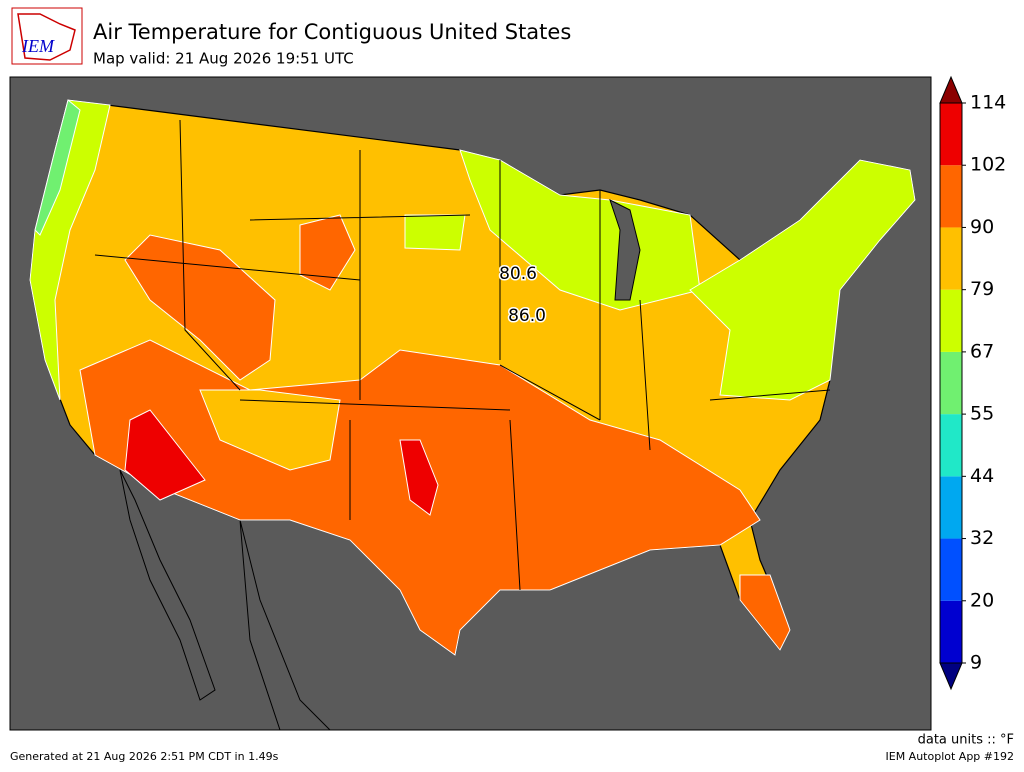  I want to click on zone-plateau, so click(270, 430).